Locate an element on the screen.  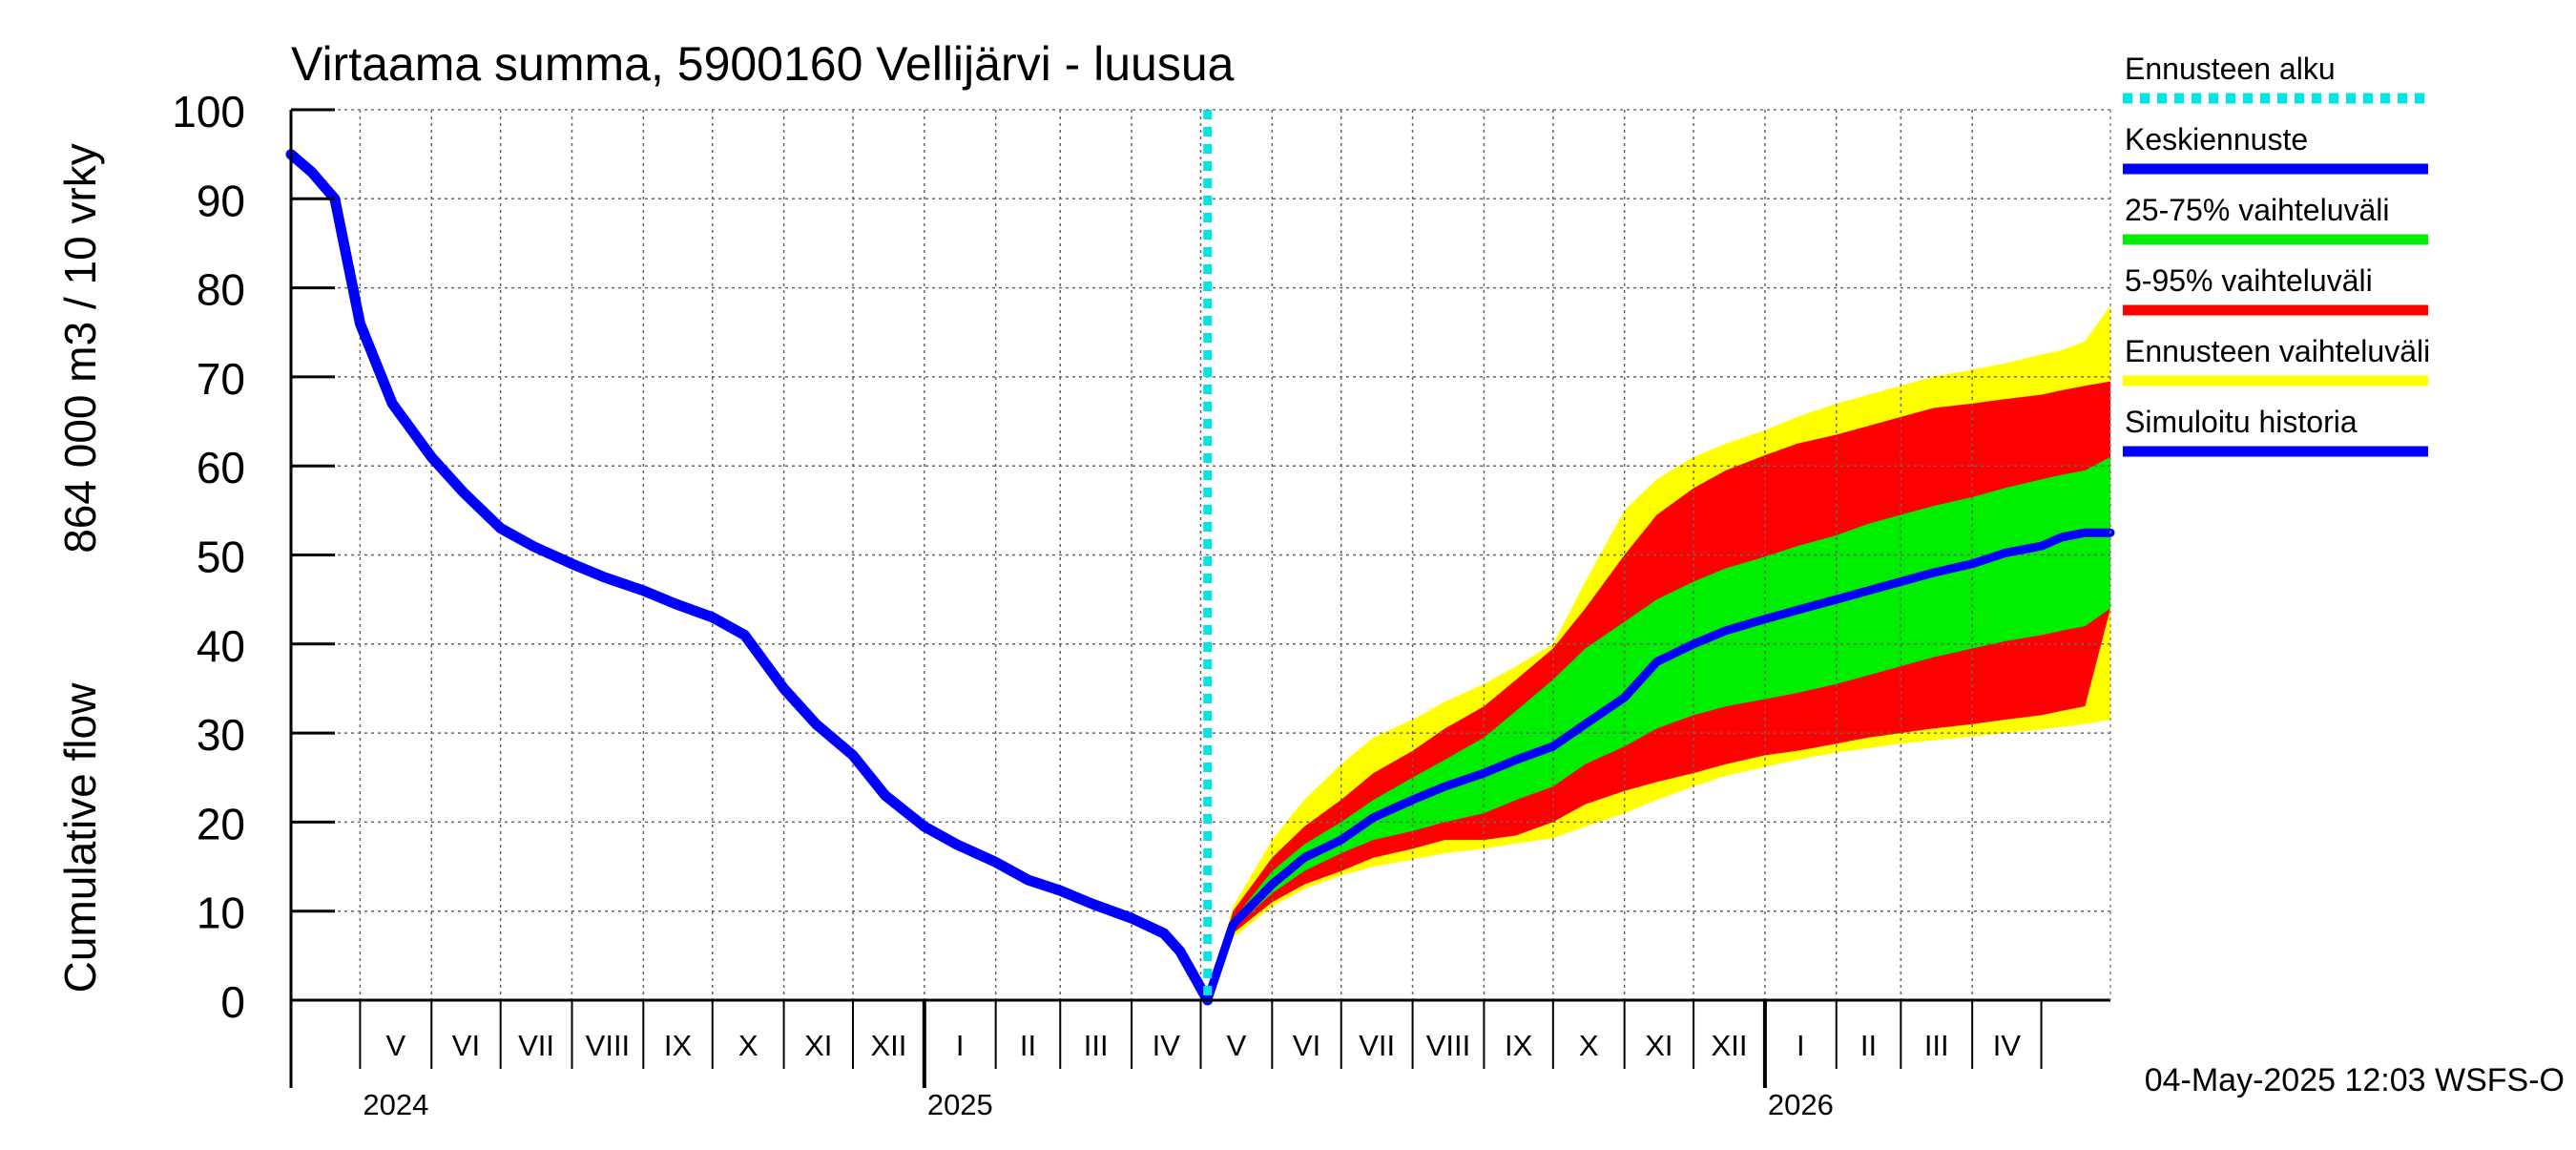
y-tick-label: 20 is located at coordinates (221, 823).